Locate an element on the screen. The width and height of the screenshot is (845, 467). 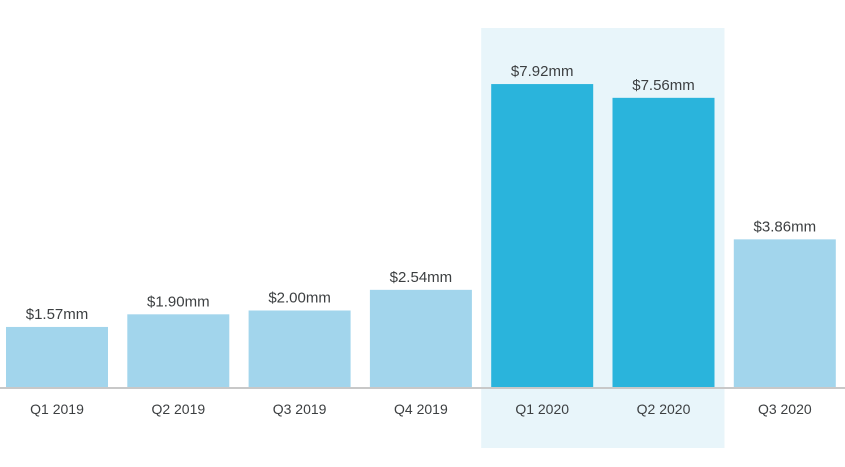
bar-q1-2020 is located at coordinates (542, 235).